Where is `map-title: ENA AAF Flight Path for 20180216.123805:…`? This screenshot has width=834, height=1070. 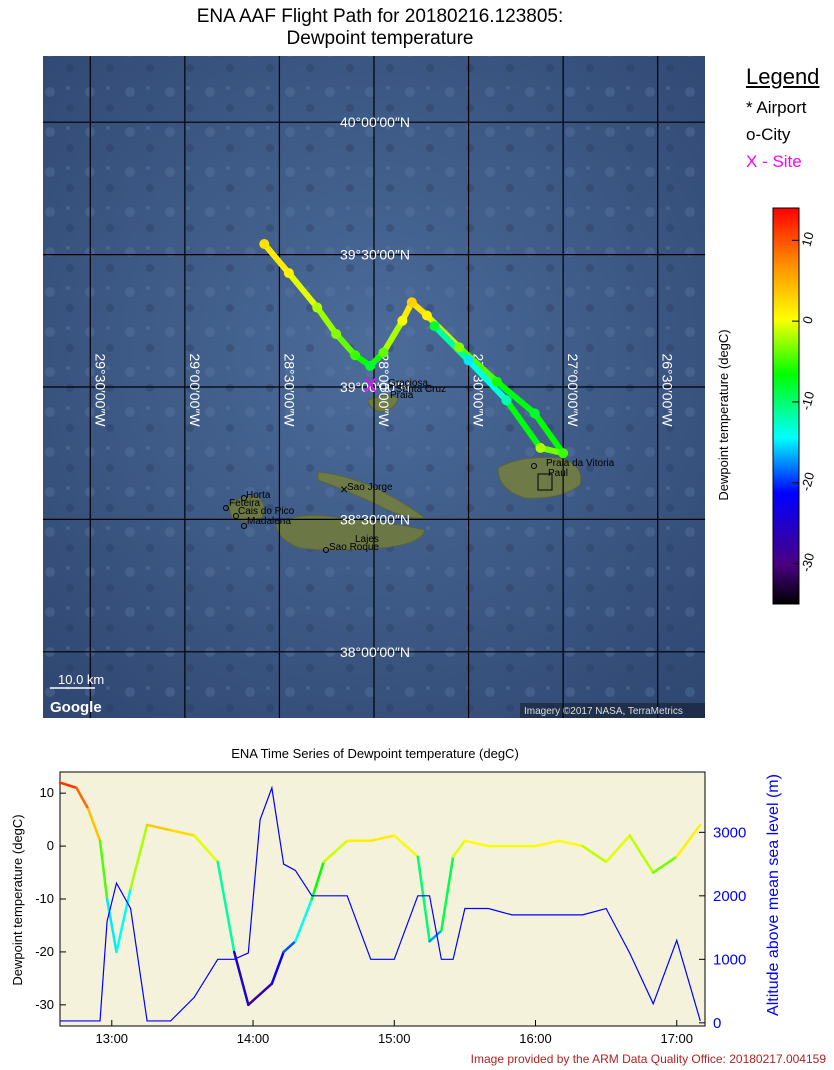
map-title: ENA AAF Flight Path for 20180216.123805:… is located at coordinates (380, 28).